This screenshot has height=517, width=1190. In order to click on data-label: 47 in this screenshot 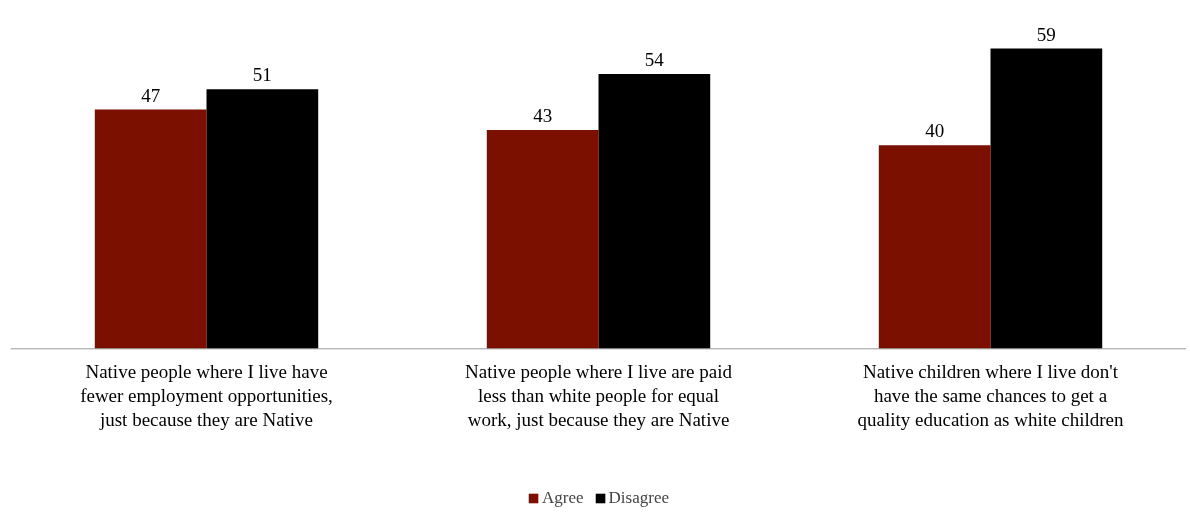, I will do `click(151, 95)`.